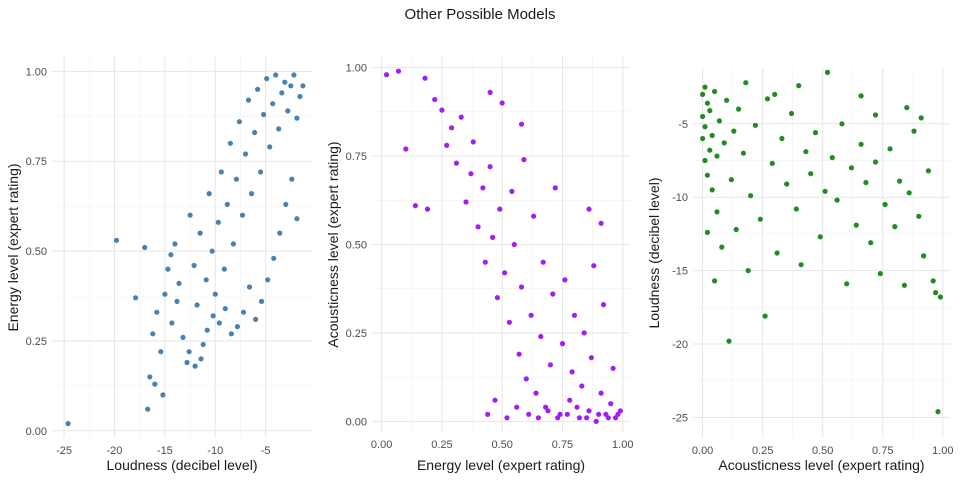  What do you see at coordinates (702, 451) in the screenshot?
I see `x-tick-label: 0.00` at bounding box center [702, 451].